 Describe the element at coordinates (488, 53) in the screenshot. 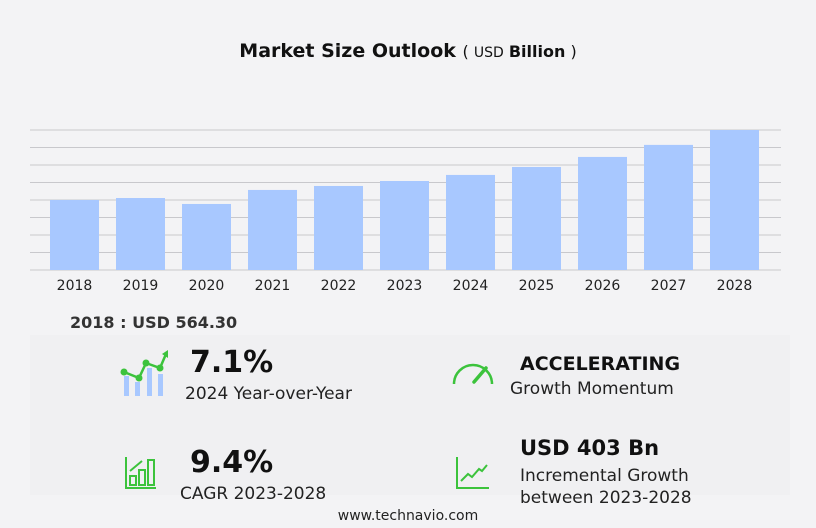

I see `unit-prefix: USD` at that location.